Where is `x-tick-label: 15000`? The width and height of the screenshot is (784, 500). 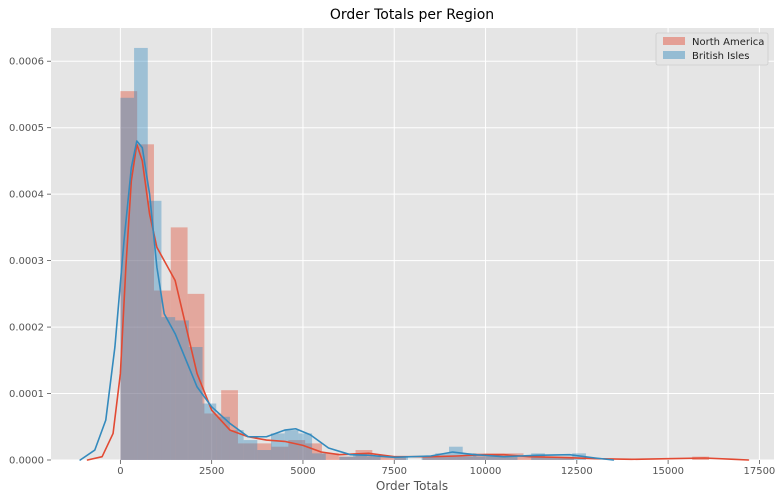
x-tick-label: 15000 is located at coordinates (668, 471).